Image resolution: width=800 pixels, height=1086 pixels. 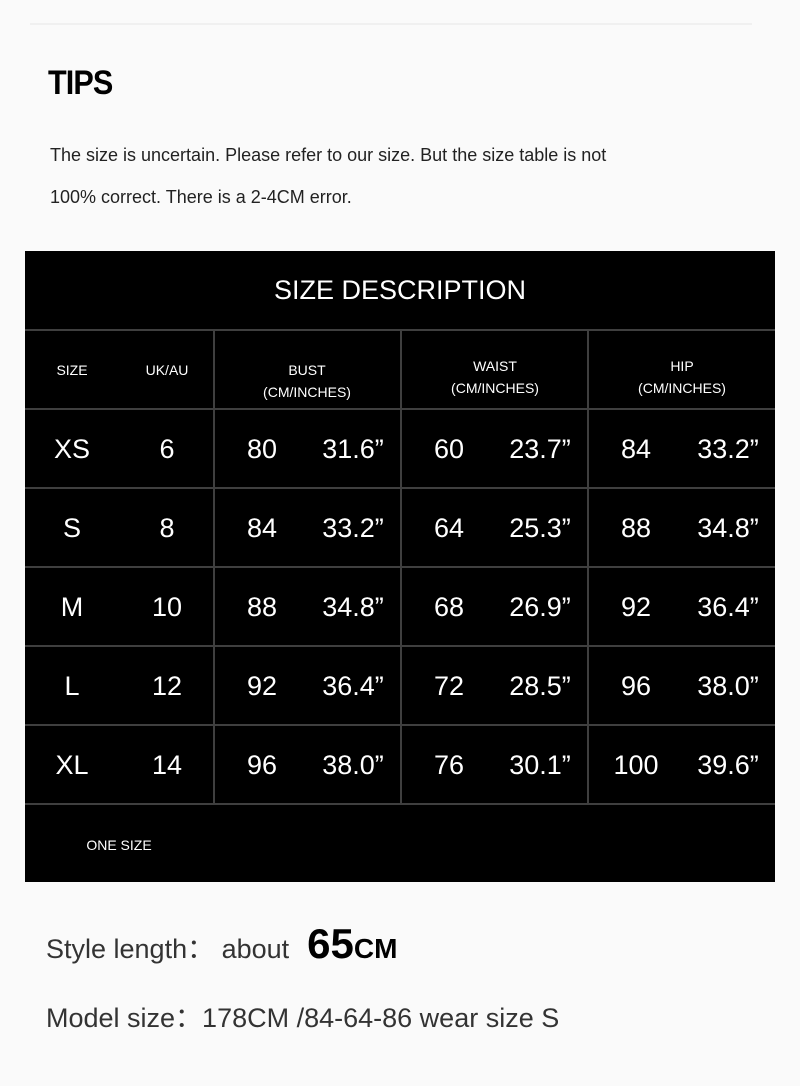 What do you see at coordinates (540, 449) in the screenshot?
I see `cell-waist-in: 23.7”` at bounding box center [540, 449].